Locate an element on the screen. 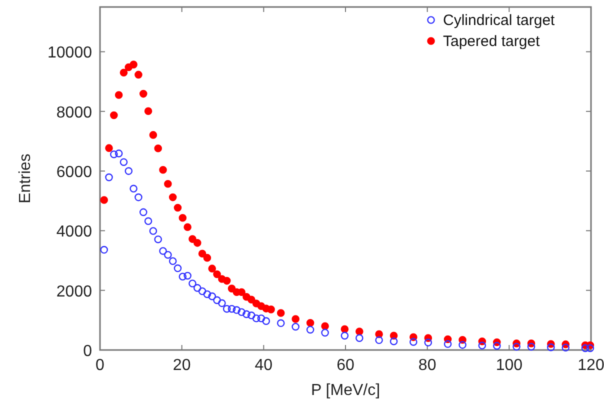 This screenshot has width=604, height=407. legend-label: Tapered target is located at coordinates (492, 41).